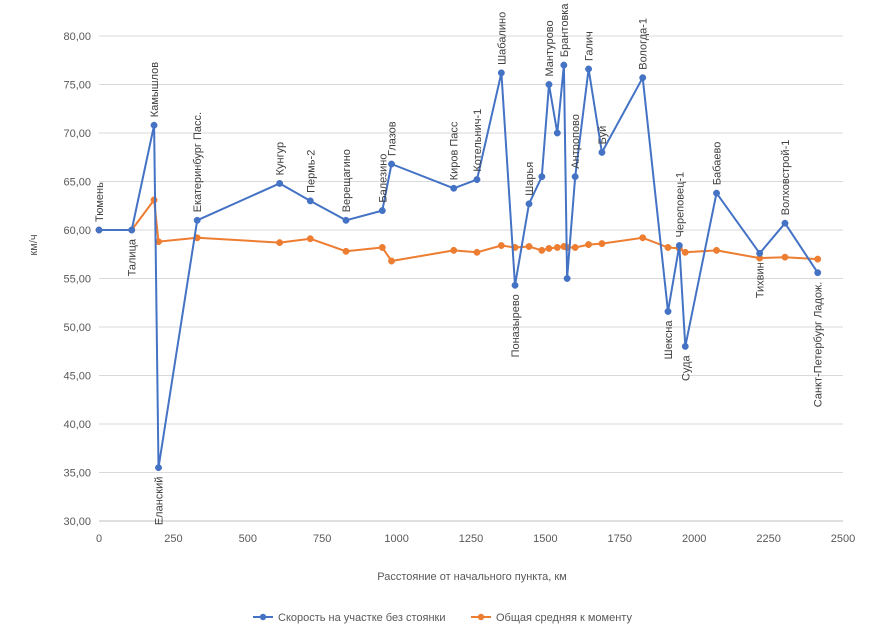 The width and height of the screenshot is (879, 638). Describe the element at coordinates (99, 539) in the screenshot. I see `x-tick-label: 0` at that location.